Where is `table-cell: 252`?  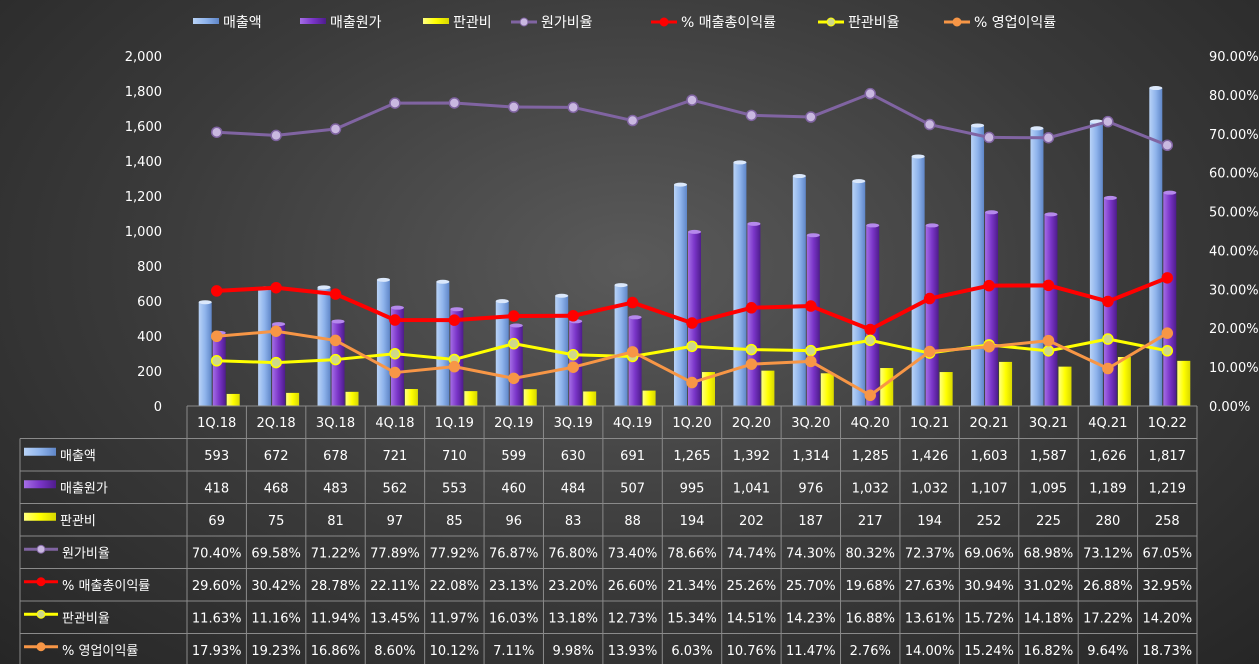
table-cell: 252 is located at coordinates (989, 521).